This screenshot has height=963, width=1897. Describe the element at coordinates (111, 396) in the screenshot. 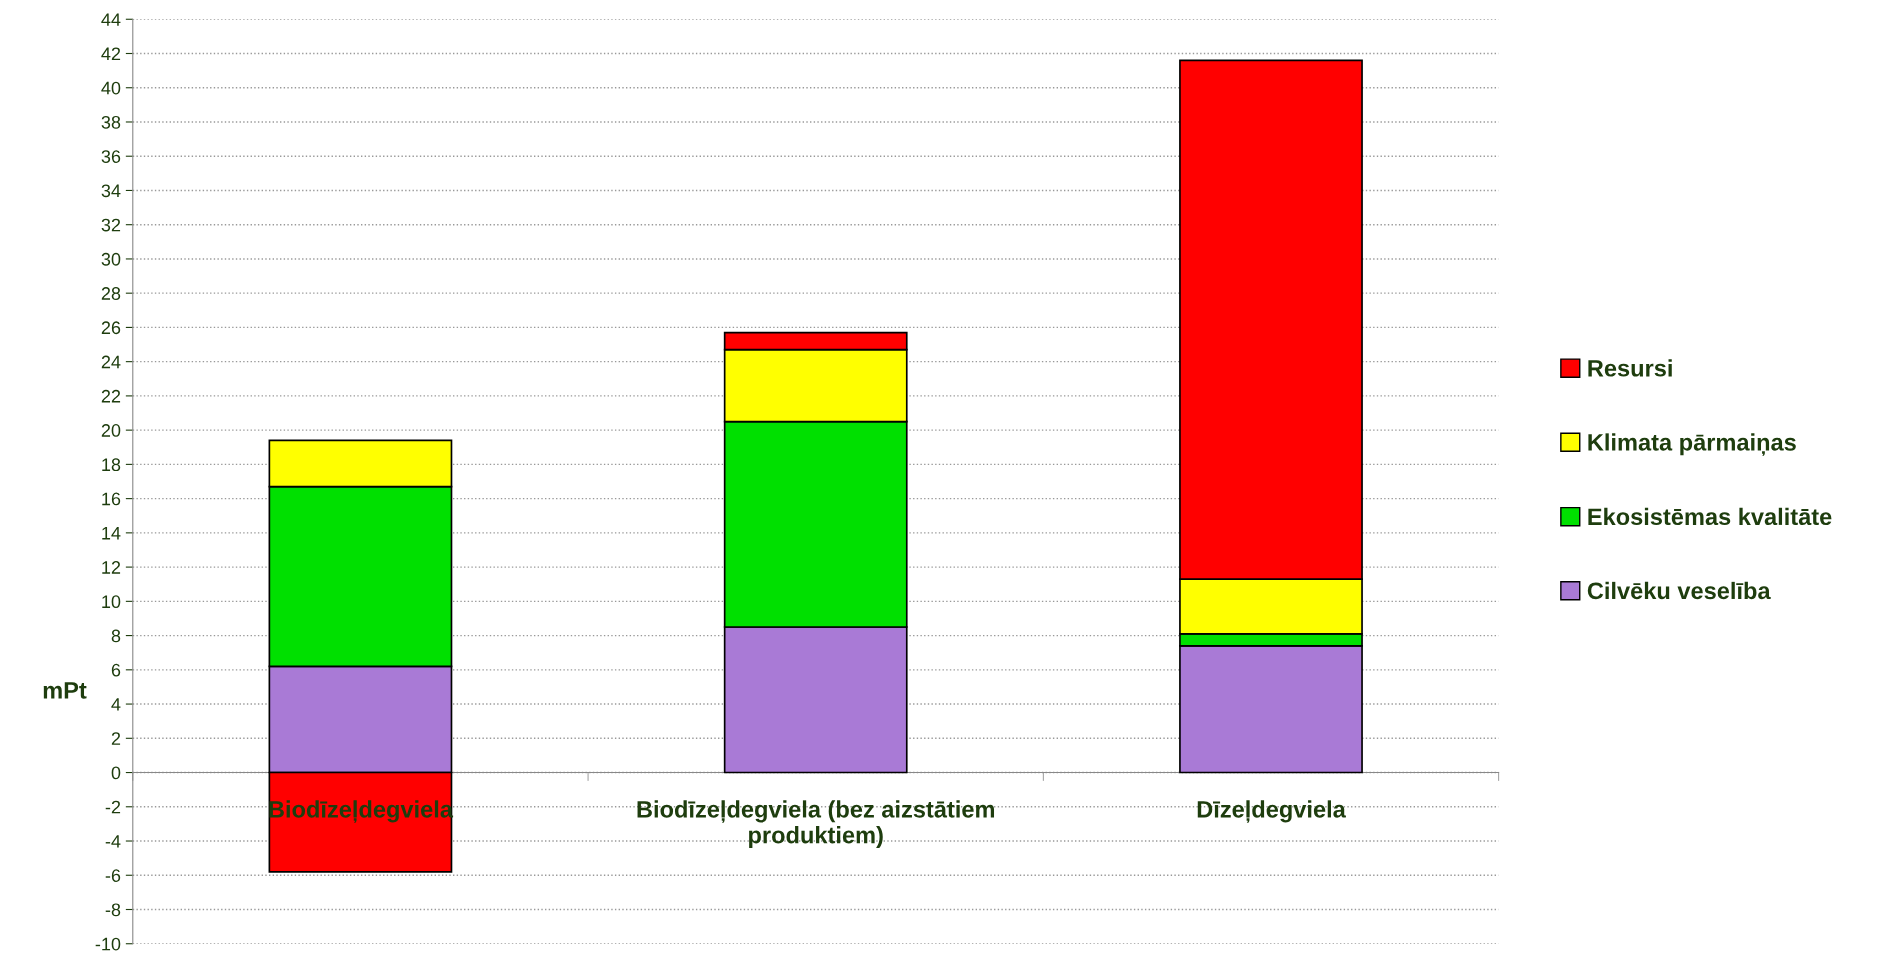

I see `y-tick-label: 22` at that location.